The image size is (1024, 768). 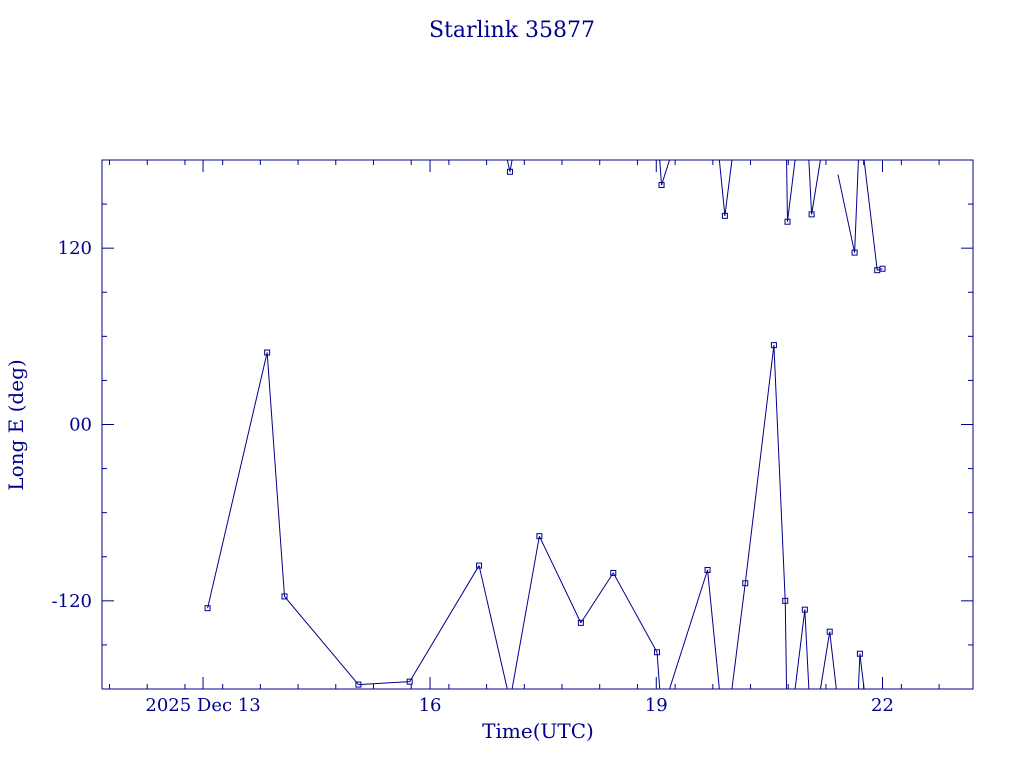 I want to click on y-tick-label: -120, so click(x=72, y=601).